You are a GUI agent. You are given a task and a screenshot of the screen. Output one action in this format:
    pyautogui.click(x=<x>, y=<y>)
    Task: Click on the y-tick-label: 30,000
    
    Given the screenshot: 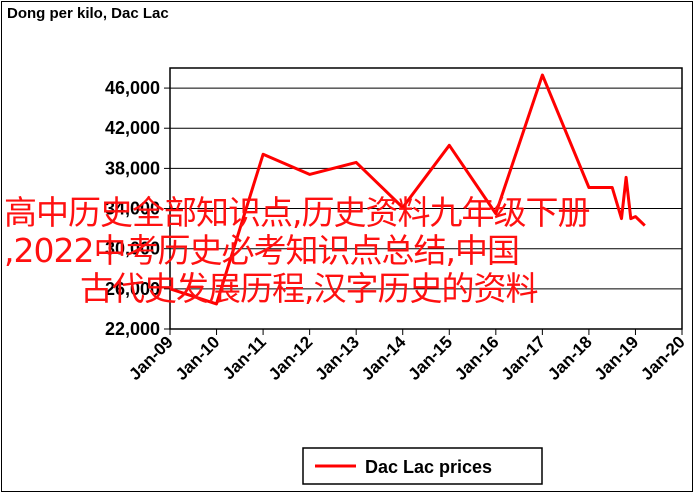 What is the action you would take?
    pyautogui.click(x=132, y=249)
    